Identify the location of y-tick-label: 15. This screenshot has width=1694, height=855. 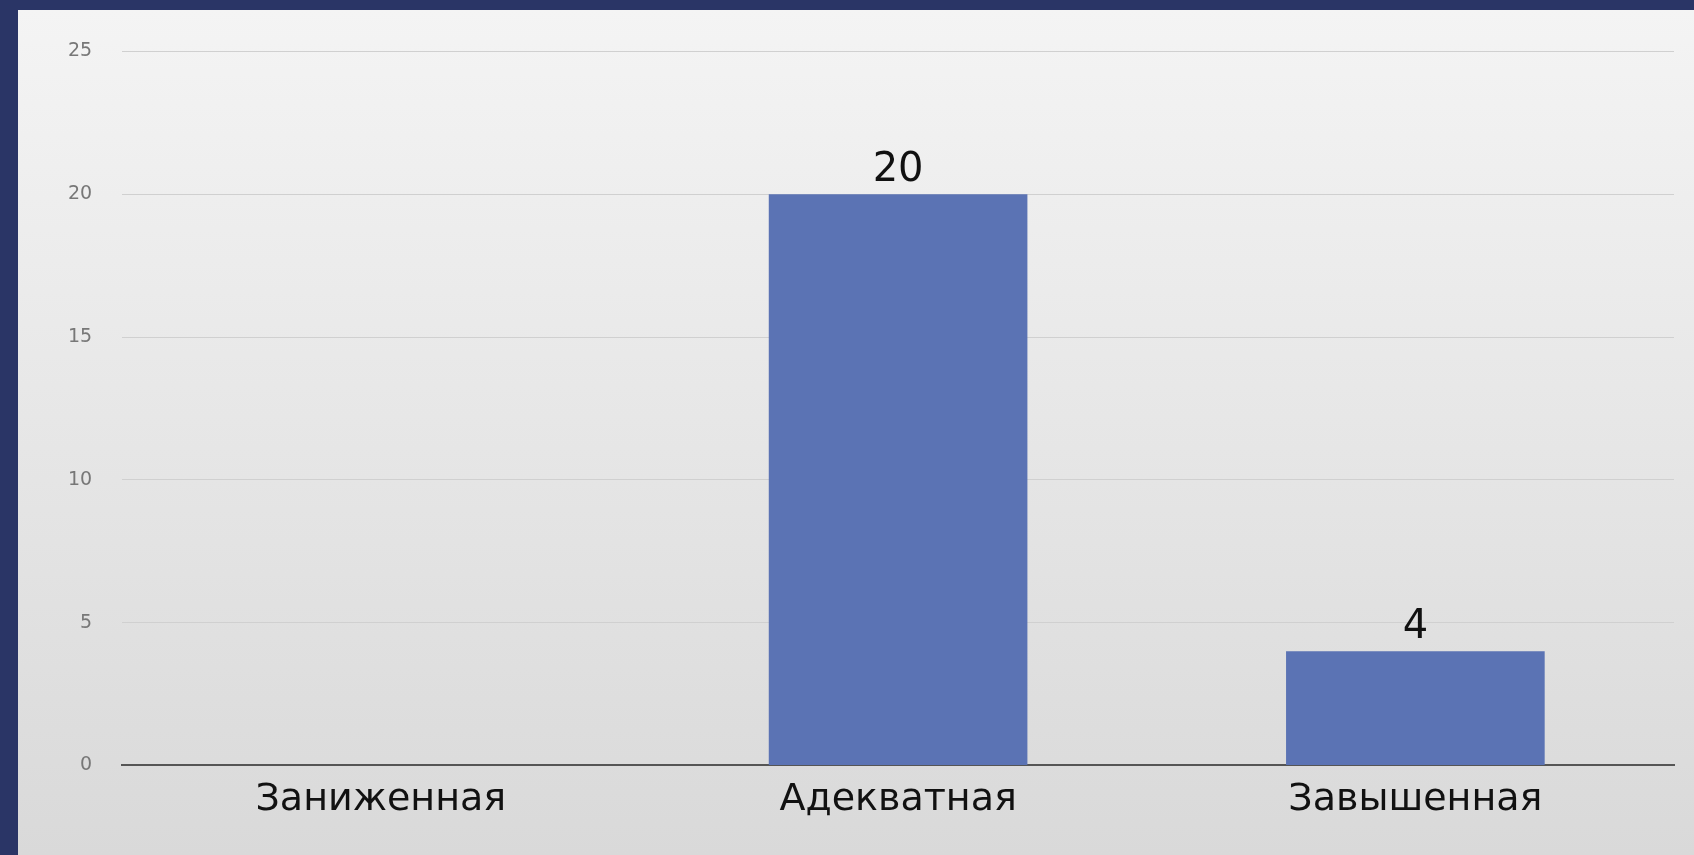
(80, 334).